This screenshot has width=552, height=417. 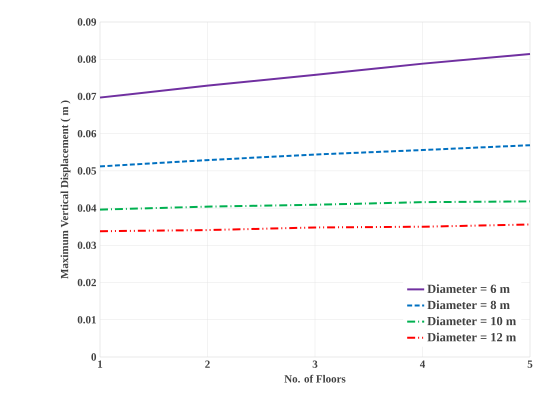 What do you see at coordinates (93, 357) in the screenshot?
I see `y-tick-label: 0` at bounding box center [93, 357].